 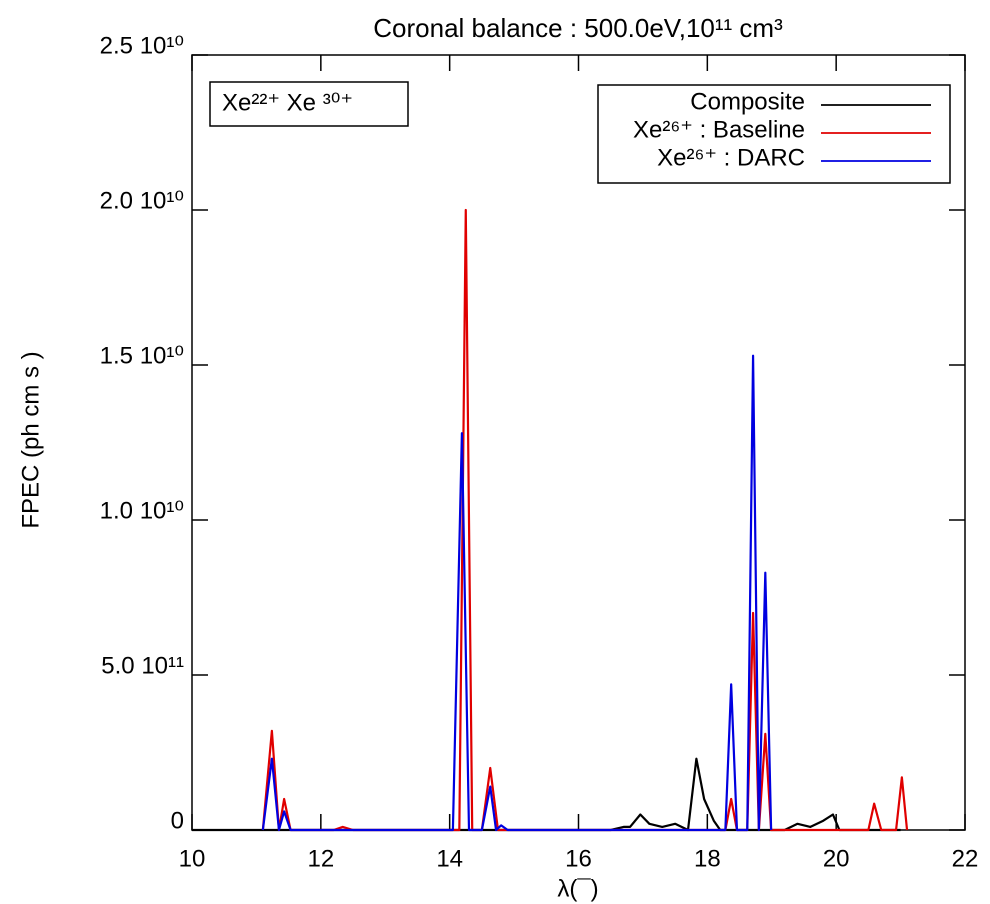 I want to click on y-tick-label: 5.0 10¹¹, so click(x=142, y=665).